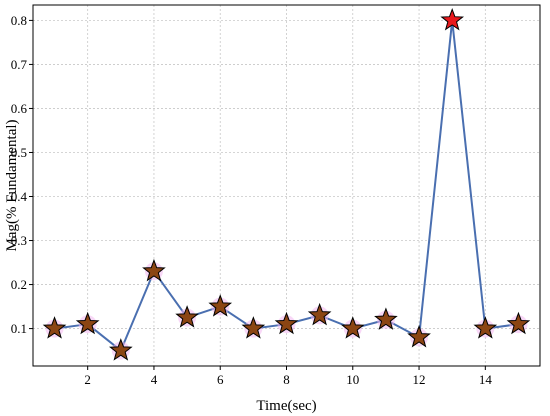 The image size is (550, 416). I want to click on y-tick-label: 0.2, so click(19, 284).